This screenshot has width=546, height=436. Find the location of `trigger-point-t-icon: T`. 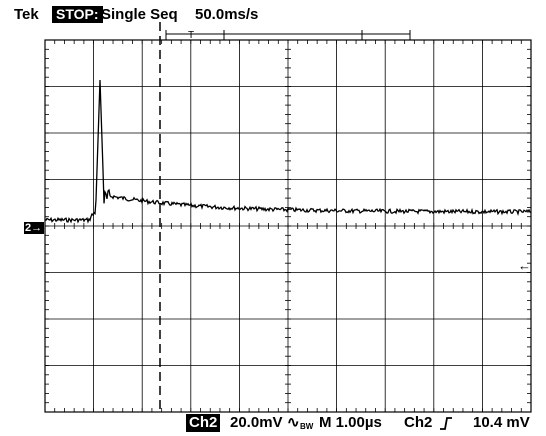

trigger-point-t-icon: T is located at coordinates (191, 35).